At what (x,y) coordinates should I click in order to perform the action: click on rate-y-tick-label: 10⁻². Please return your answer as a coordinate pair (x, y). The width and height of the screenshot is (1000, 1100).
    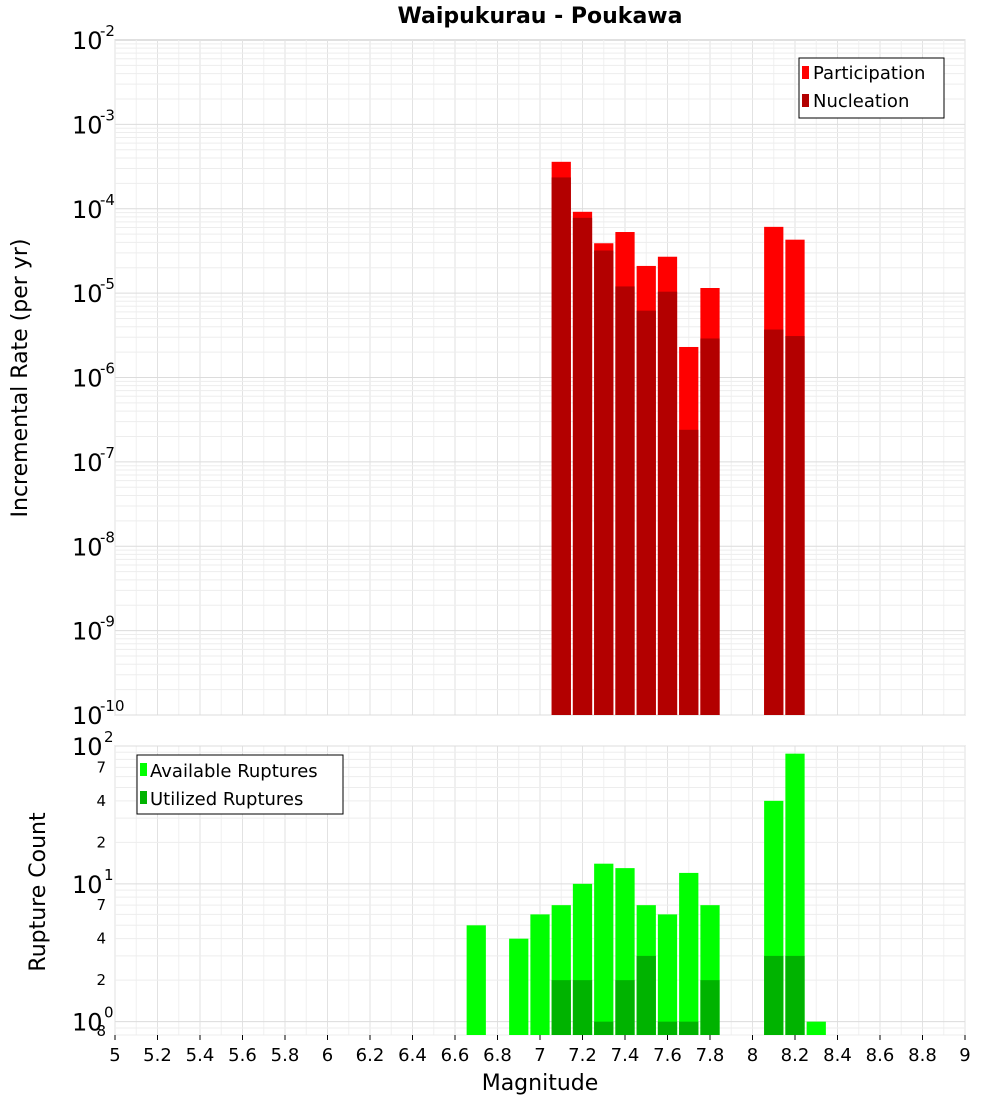
    Looking at the image, I should click on (93, 38).